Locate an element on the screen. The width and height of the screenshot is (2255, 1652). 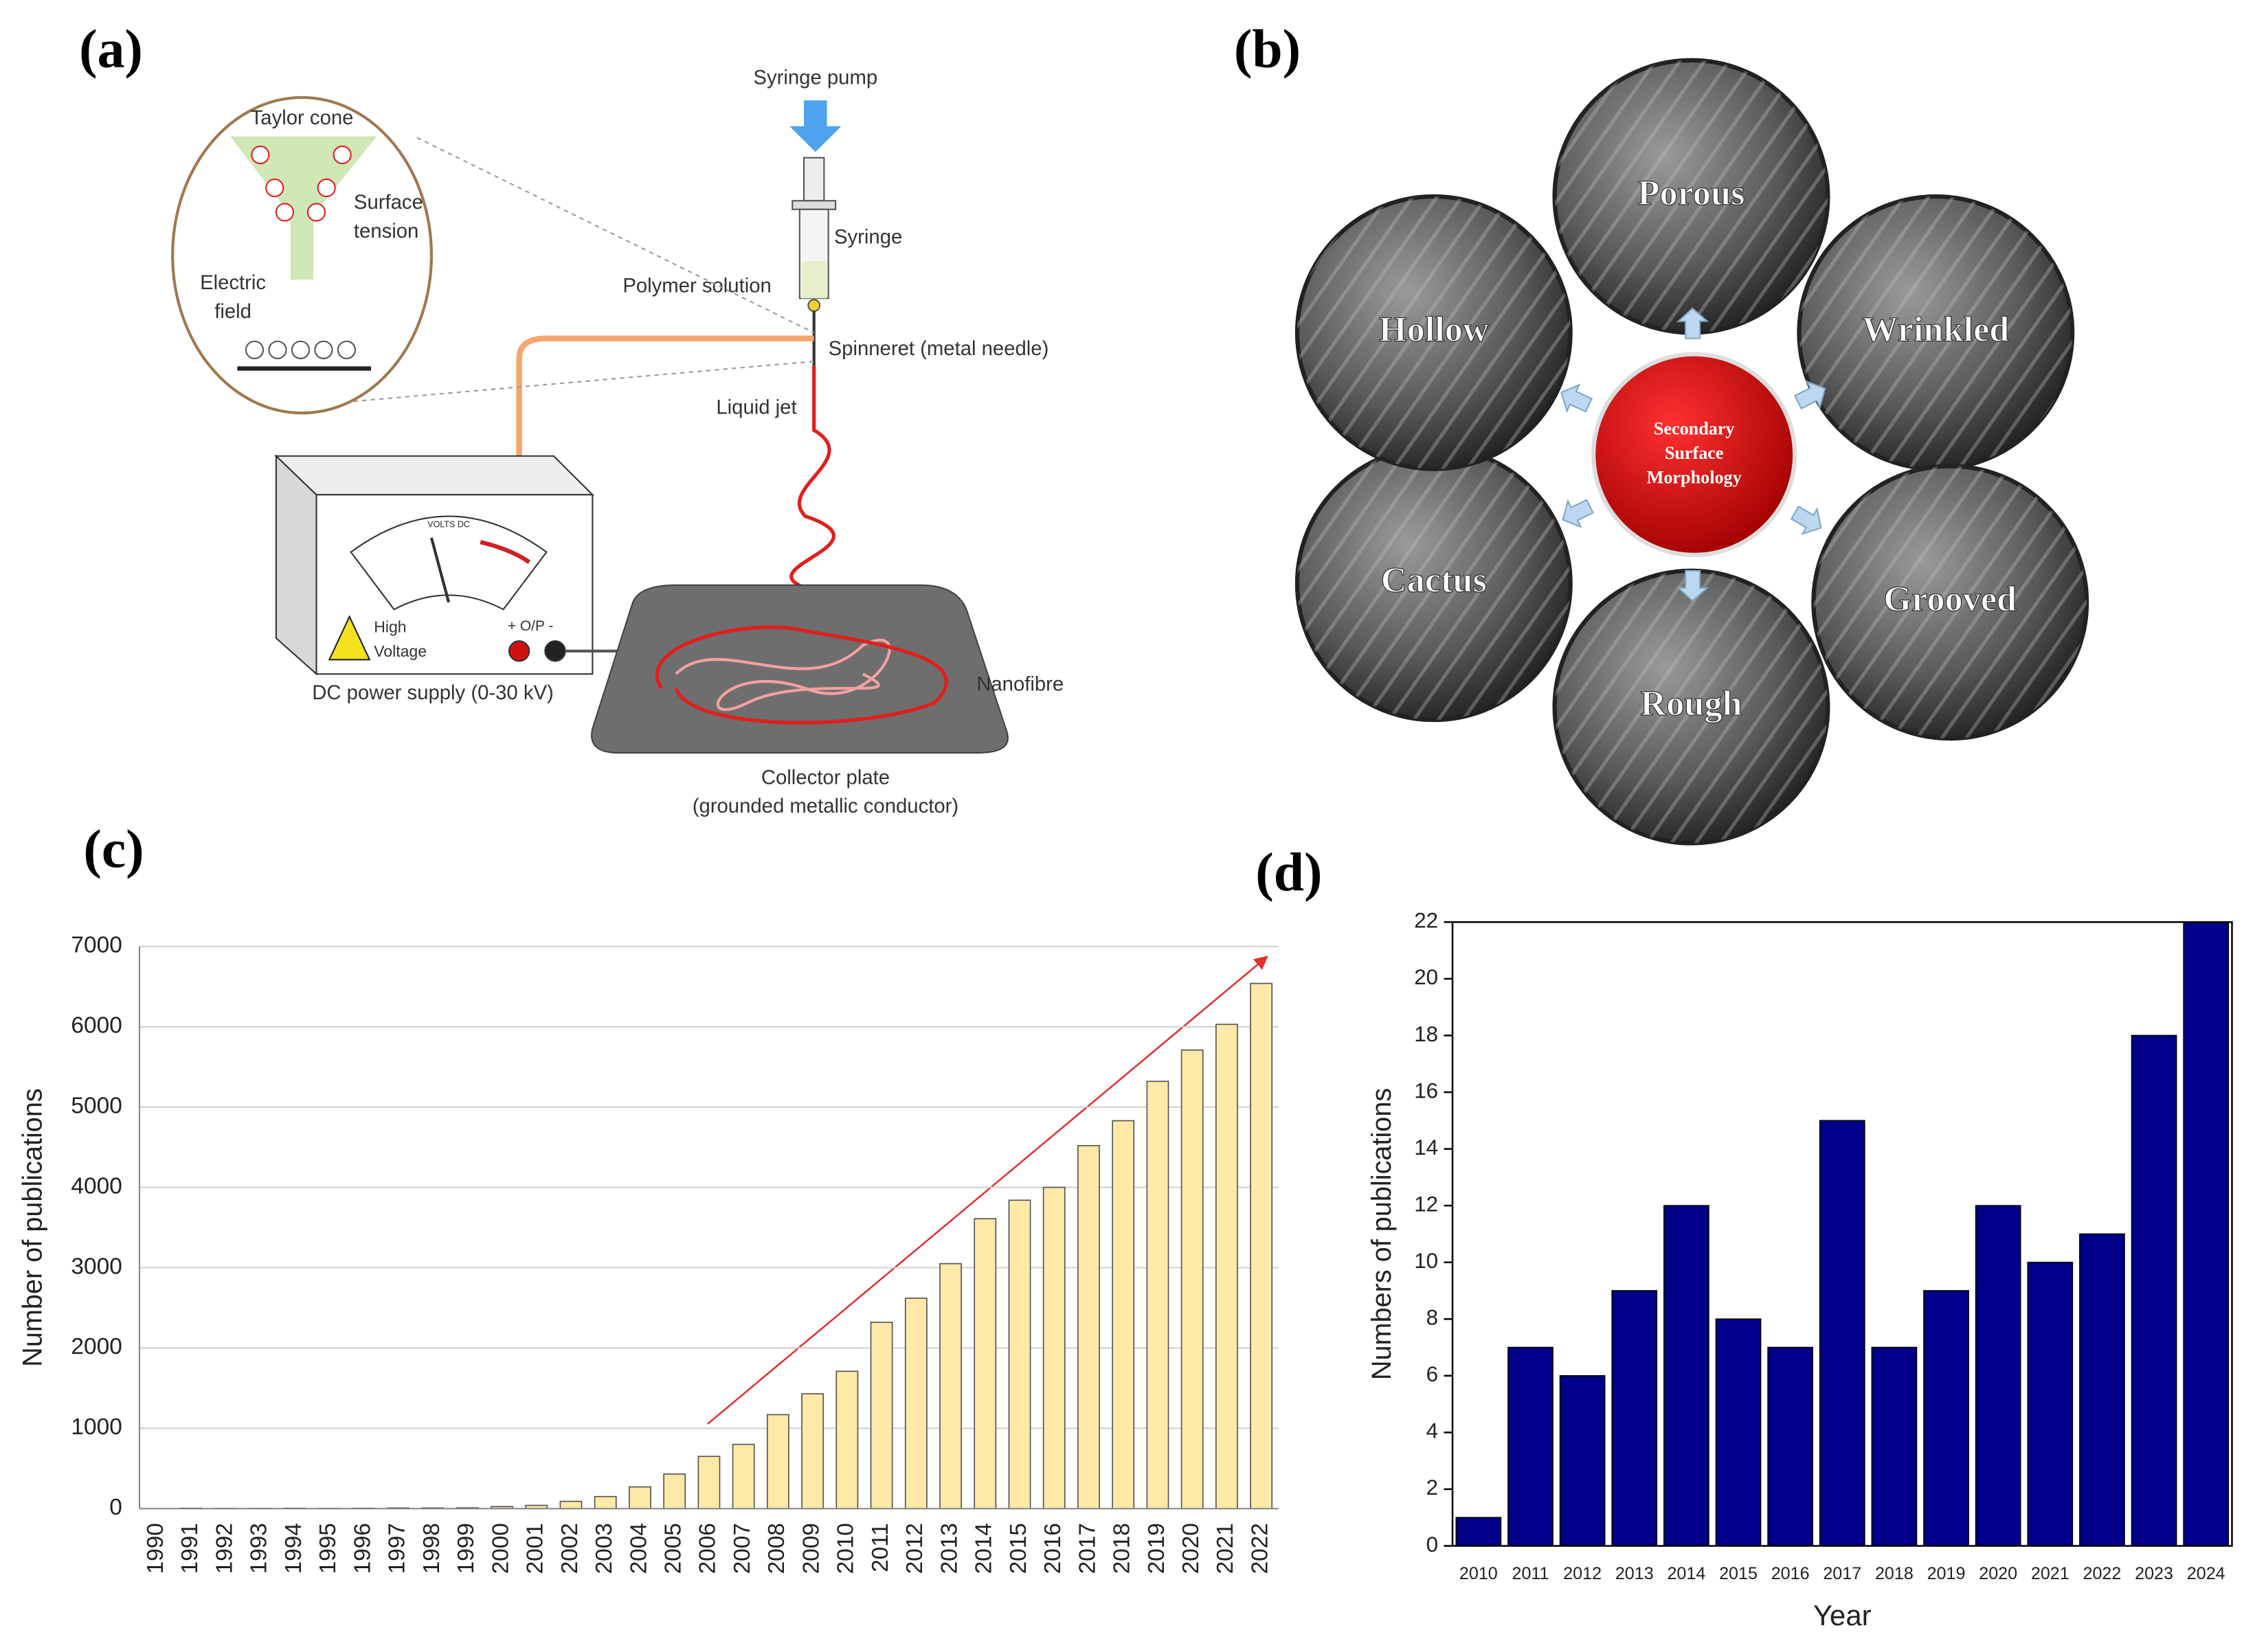
label: (grounded metallic conductor) is located at coordinates (825, 806).